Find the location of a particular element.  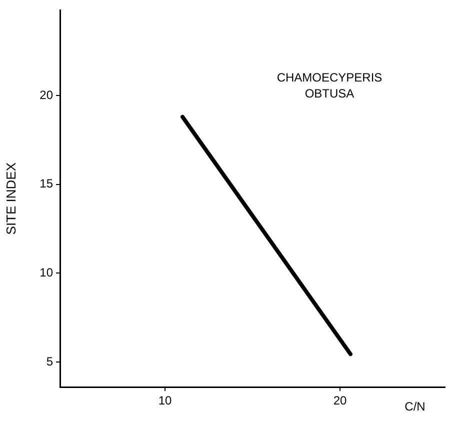

y-tick-label: 10 is located at coordinates (47, 273).